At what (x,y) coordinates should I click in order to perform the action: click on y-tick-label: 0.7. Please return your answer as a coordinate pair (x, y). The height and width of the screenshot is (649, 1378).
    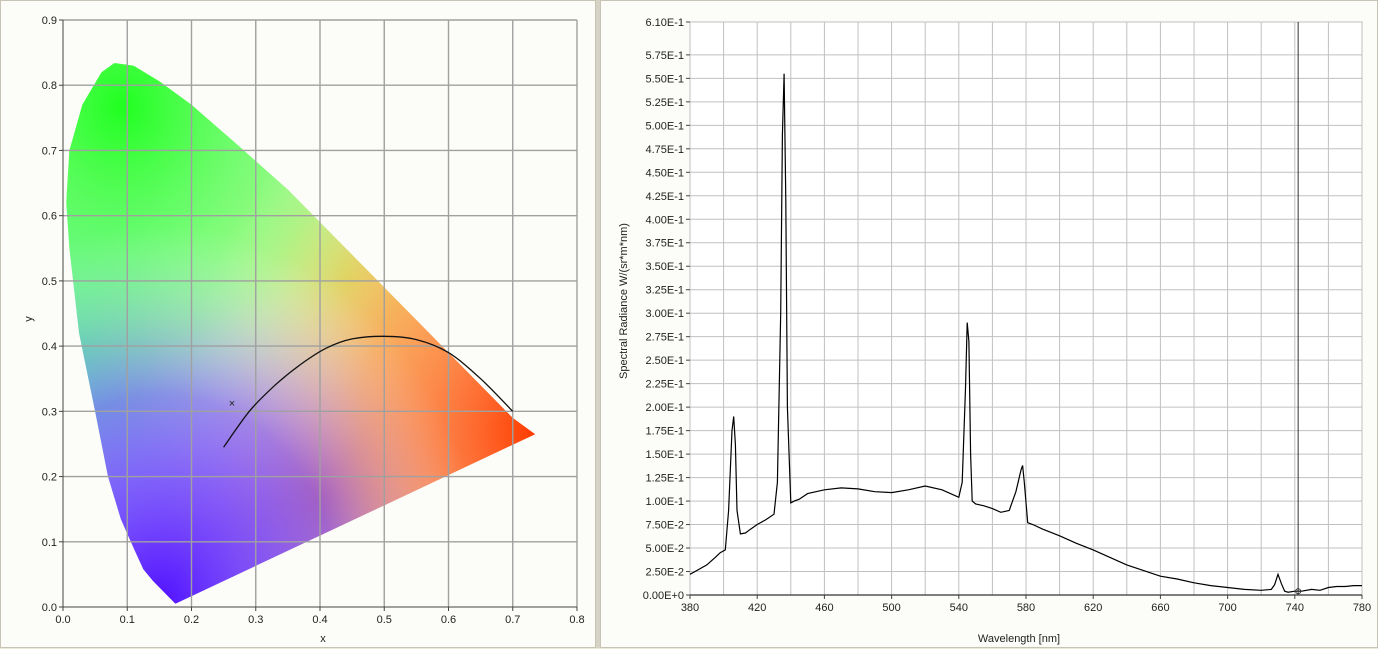
    Looking at the image, I should click on (49, 151).